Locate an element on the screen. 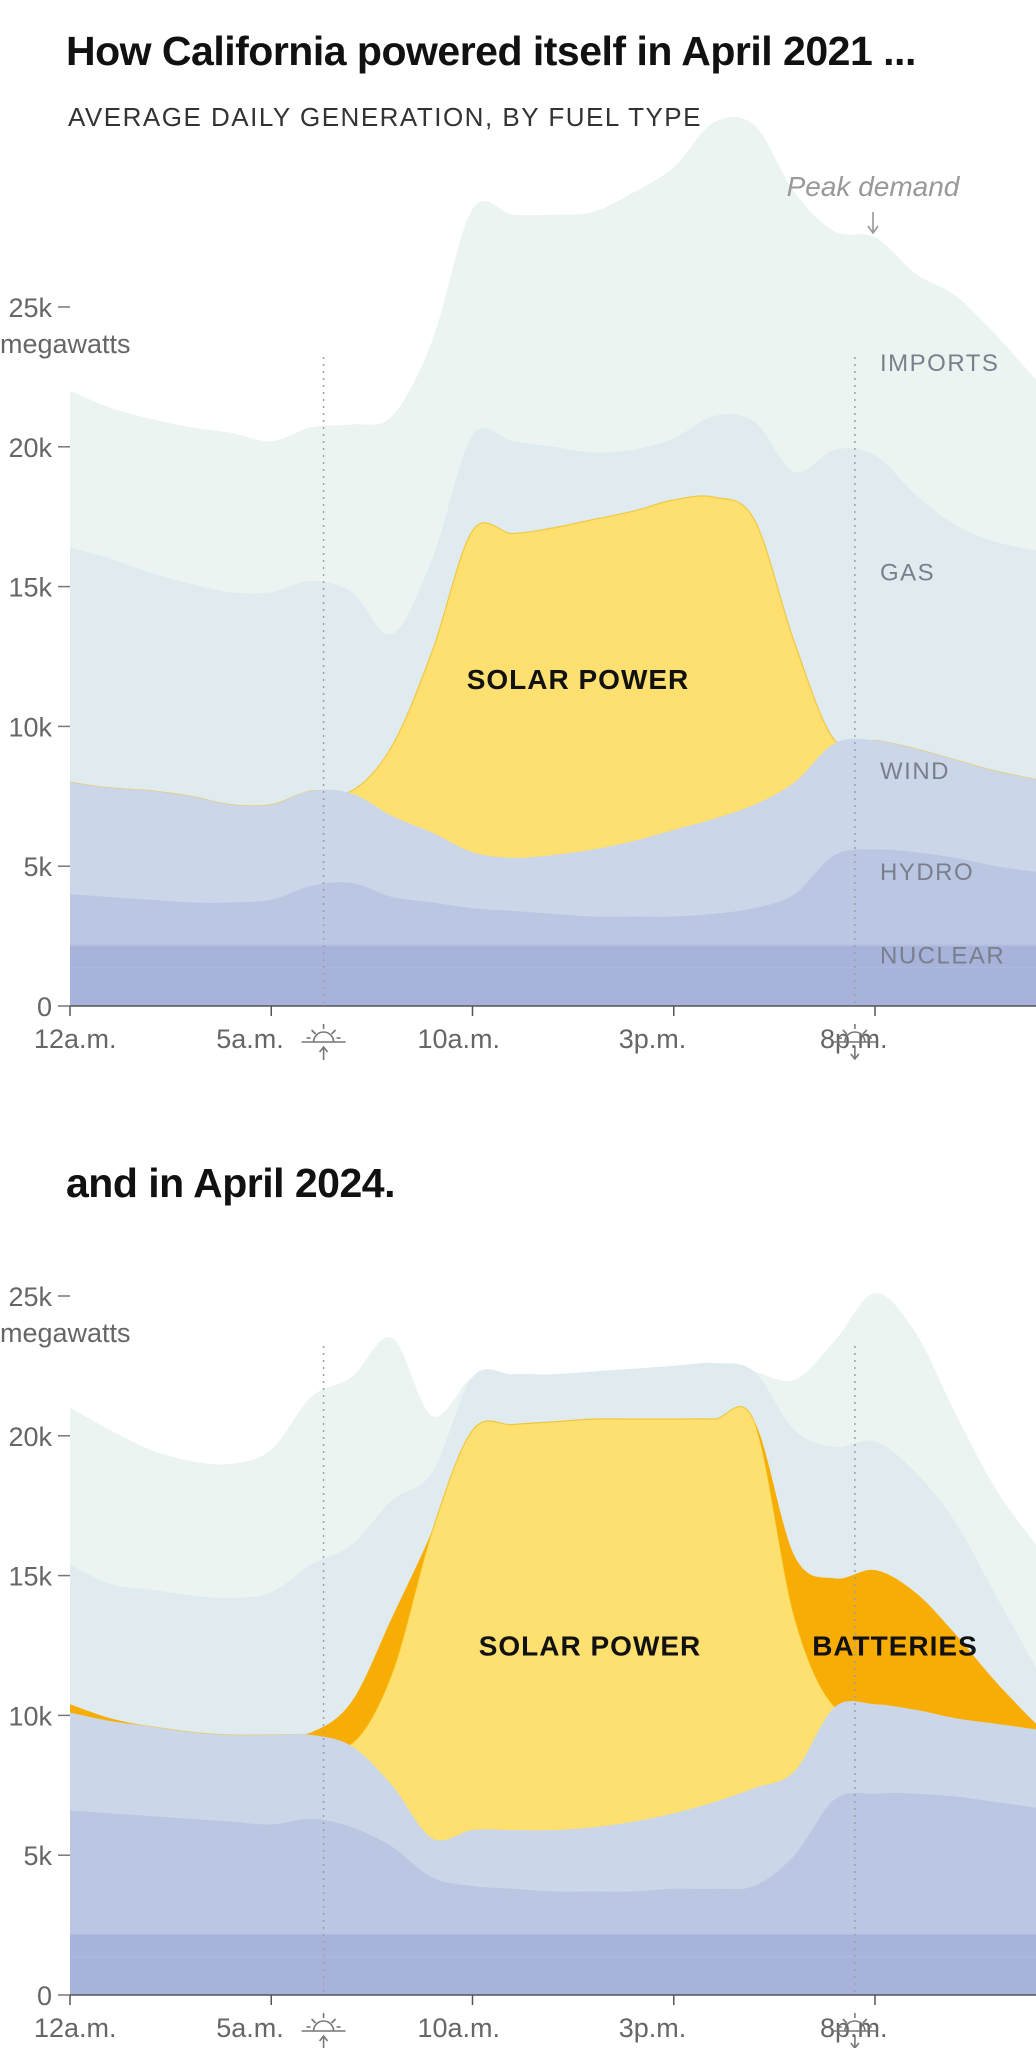 The width and height of the screenshot is (1036, 2048). peak-demand-annotation: Peak demand is located at coordinates (874, 186).